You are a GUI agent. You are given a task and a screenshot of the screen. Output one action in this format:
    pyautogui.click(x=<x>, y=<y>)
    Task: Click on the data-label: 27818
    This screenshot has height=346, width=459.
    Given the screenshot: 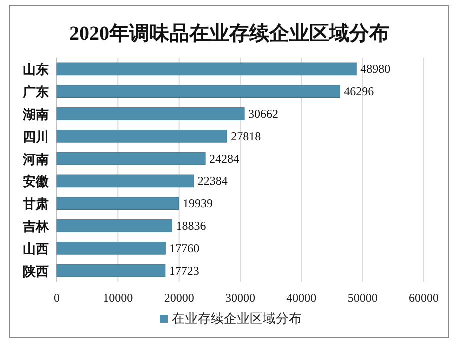 What is the action you would take?
    pyautogui.click(x=246, y=136)
    